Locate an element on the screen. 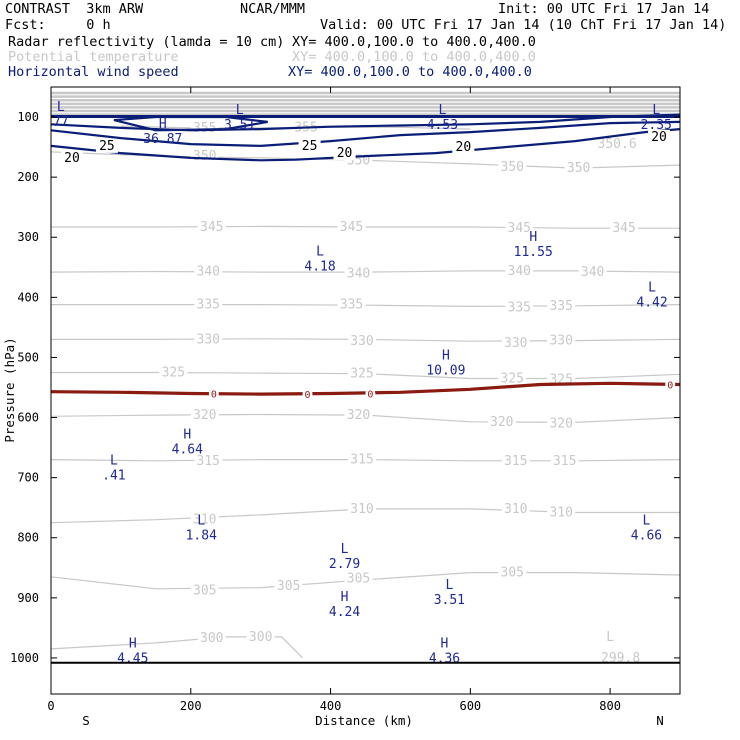  wind-contours: 20 20 20 20 25 25 is located at coordinates (365, 128).